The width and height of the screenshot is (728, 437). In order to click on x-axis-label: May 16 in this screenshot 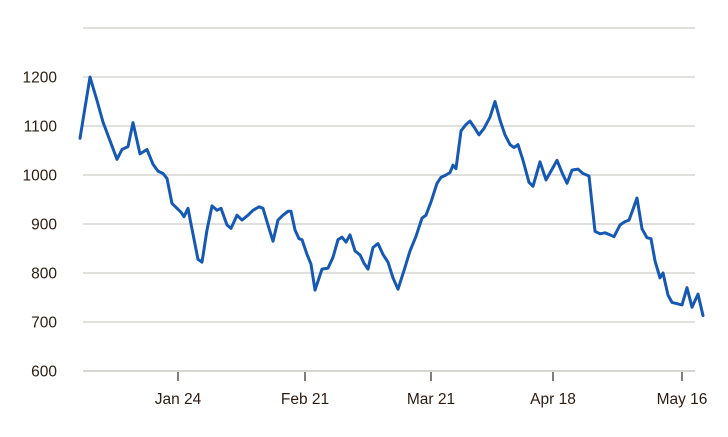, I will do `click(682, 399)`.